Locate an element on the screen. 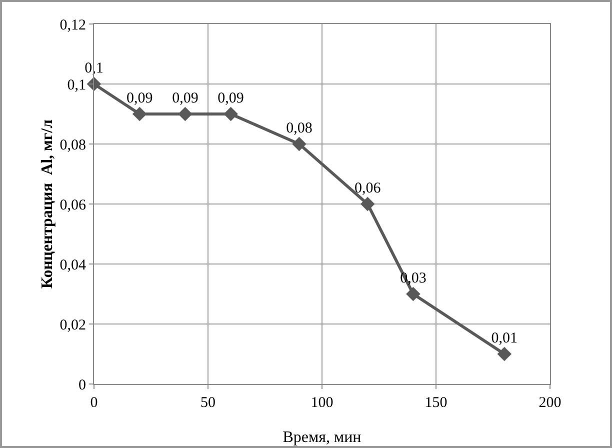  y-tick-label: 0,1 is located at coordinates (76, 85).